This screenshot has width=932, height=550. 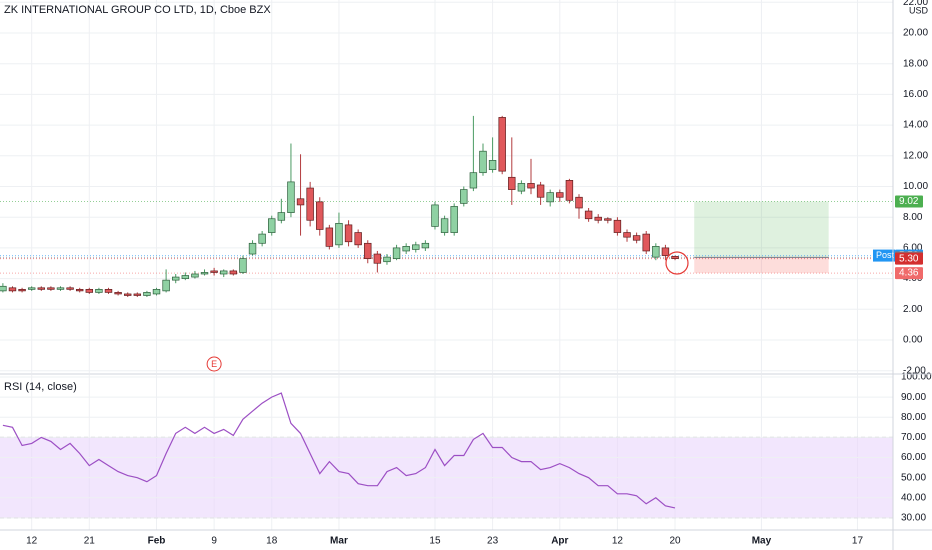 What do you see at coordinates (913, 397) in the screenshot?
I see `y-tick-label: 90.00` at bounding box center [913, 397].